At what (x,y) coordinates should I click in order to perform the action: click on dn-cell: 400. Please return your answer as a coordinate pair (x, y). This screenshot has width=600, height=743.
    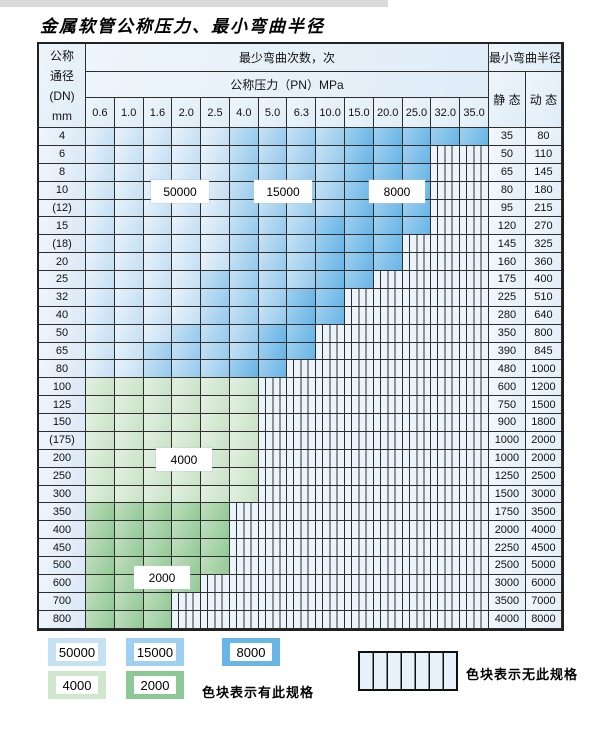
    Looking at the image, I should click on (62, 530).